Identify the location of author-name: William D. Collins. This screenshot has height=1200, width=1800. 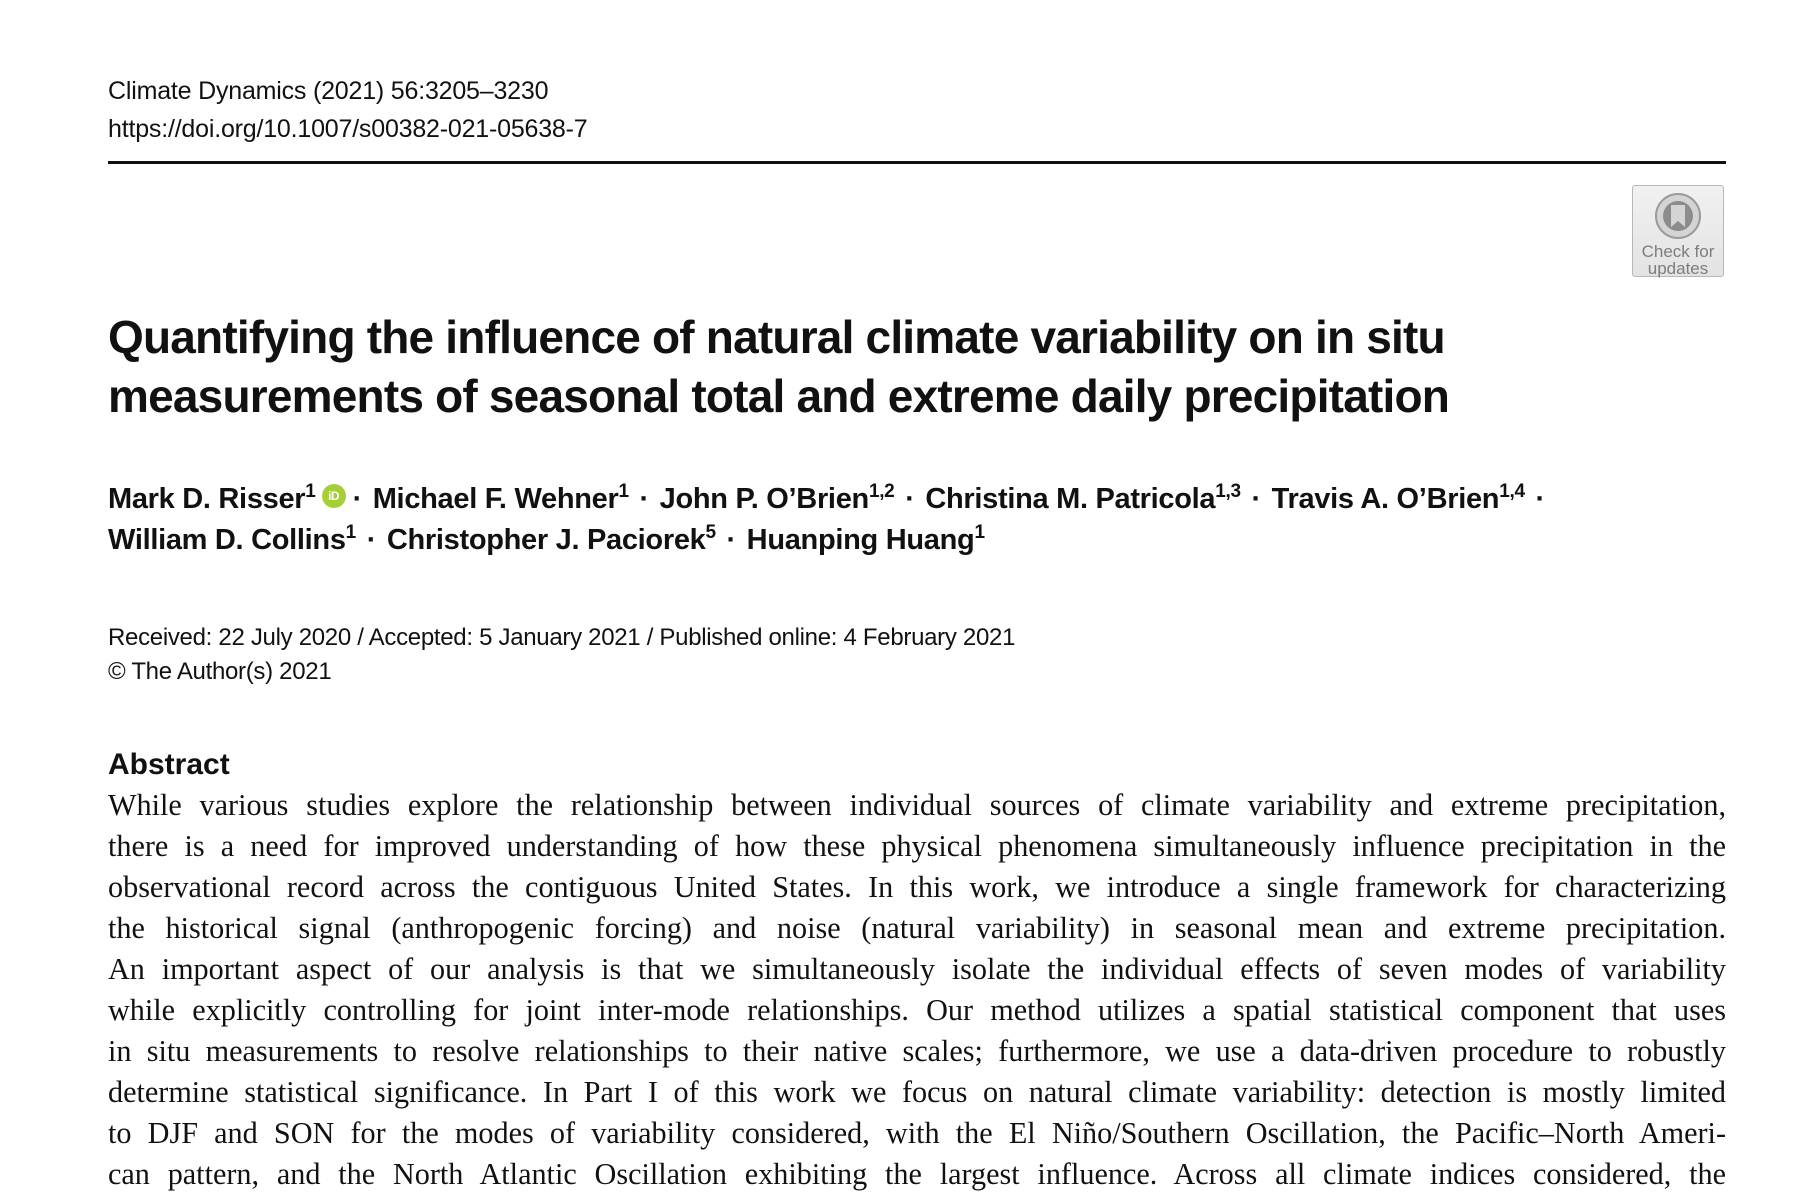
(227, 540).